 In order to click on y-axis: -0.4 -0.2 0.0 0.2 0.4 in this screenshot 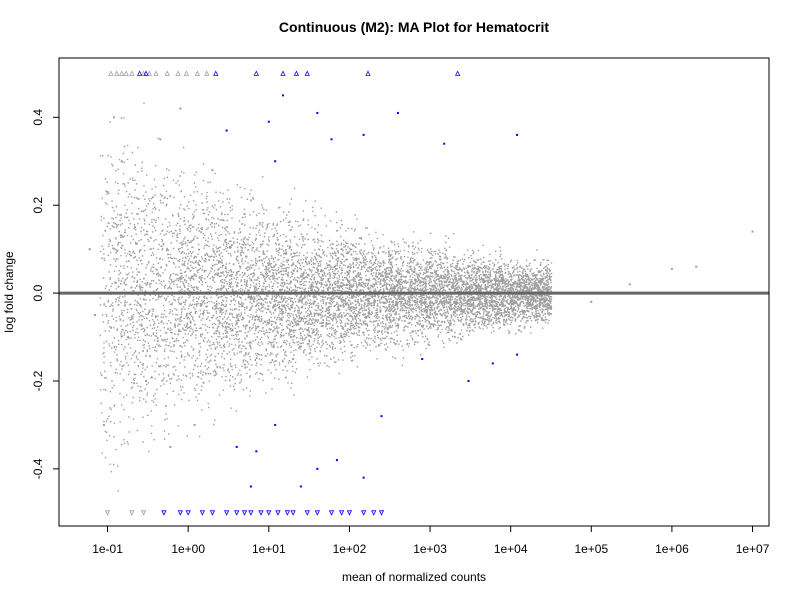, I will do `click(45, 294)`.